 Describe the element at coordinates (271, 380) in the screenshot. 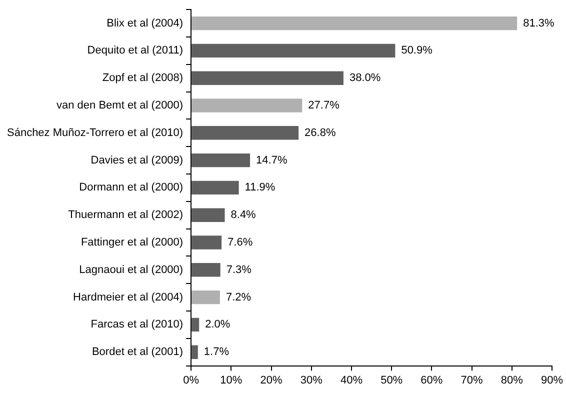

I see `x-tick-label: 20%` at that location.